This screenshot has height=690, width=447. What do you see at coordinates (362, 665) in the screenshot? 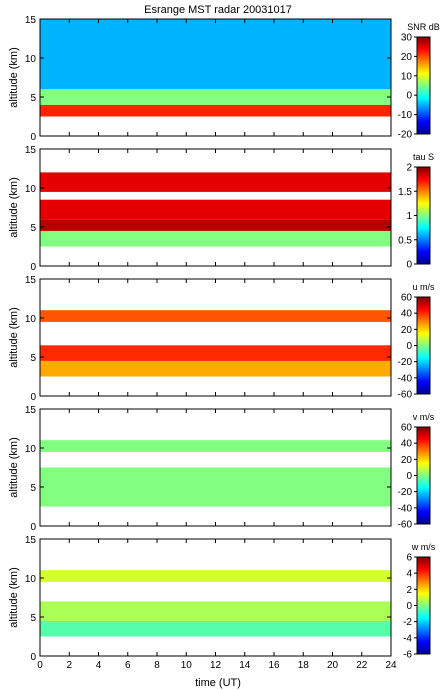
I see `x-tick-label: 22` at bounding box center [362, 665].